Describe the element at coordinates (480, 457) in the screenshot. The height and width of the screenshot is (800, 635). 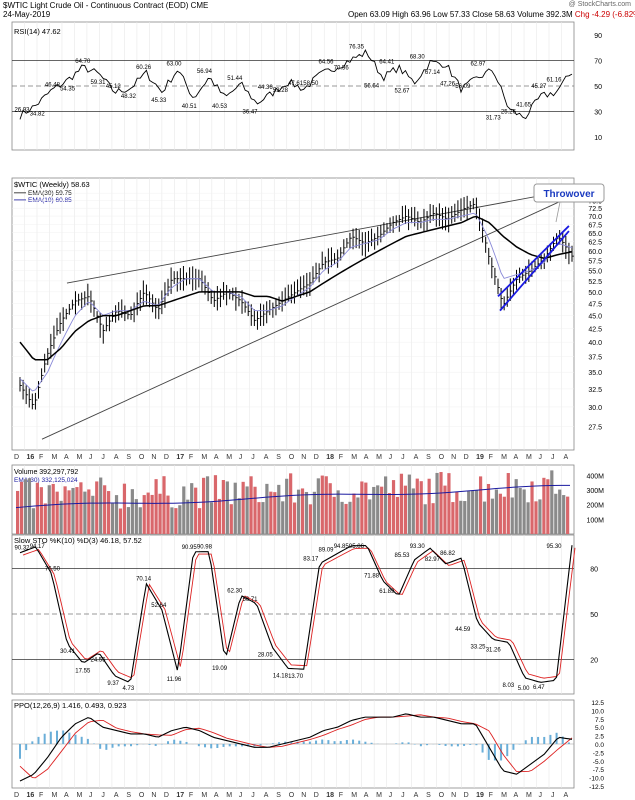
I see `month-tick-label: 19` at that location.